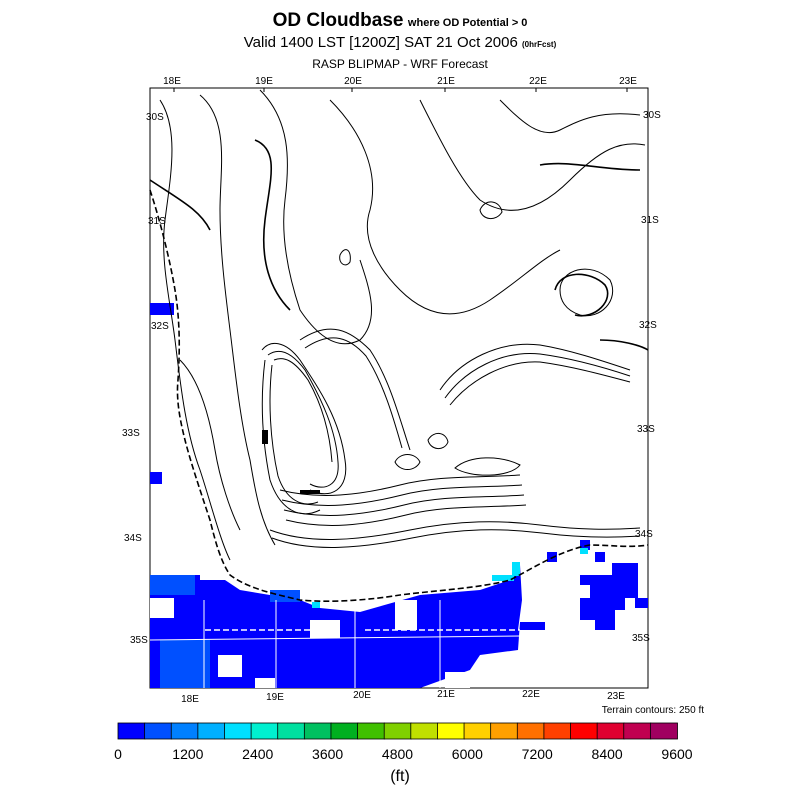  Describe the element at coordinates (646, 429) in the screenshot. I see `lat-label-right: 33S` at that location.